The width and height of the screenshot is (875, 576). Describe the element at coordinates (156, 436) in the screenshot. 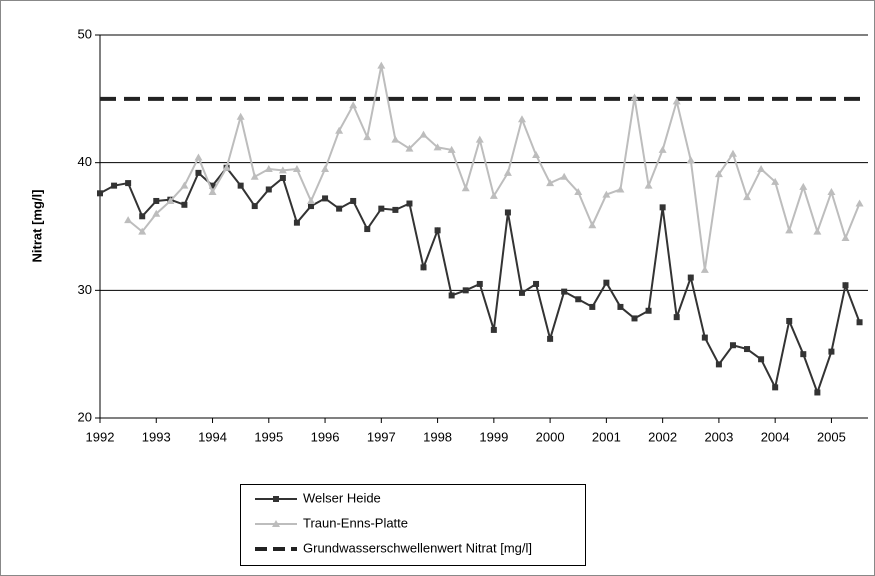

I see `x-tick-label: 1993` at that location.